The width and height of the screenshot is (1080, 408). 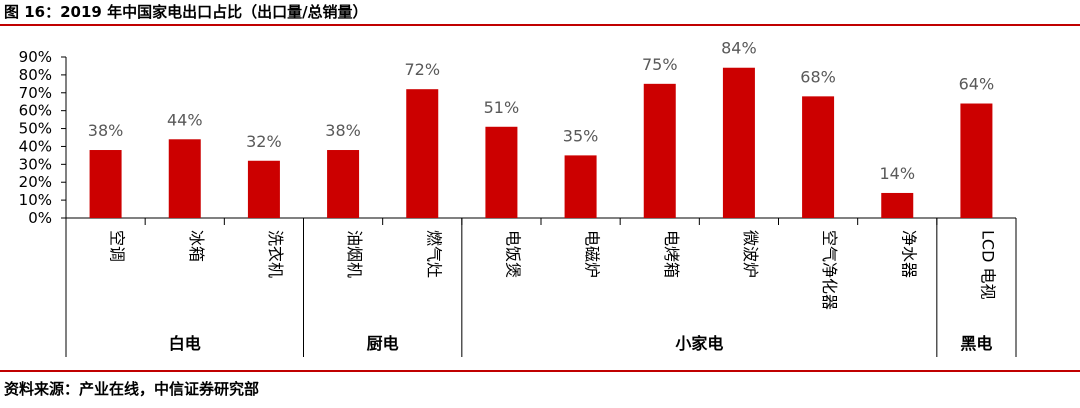 What do you see at coordinates (502, 107) in the screenshot?
I see `data-label: 51%` at bounding box center [502, 107].